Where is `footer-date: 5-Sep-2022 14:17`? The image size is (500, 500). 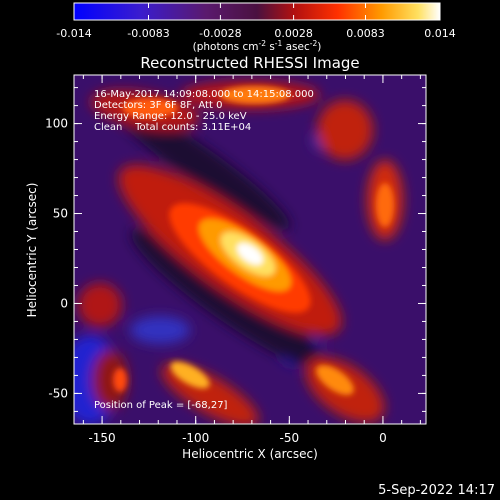 footer-date: 5-Sep-2022 14:17 is located at coordinates (436, 490).